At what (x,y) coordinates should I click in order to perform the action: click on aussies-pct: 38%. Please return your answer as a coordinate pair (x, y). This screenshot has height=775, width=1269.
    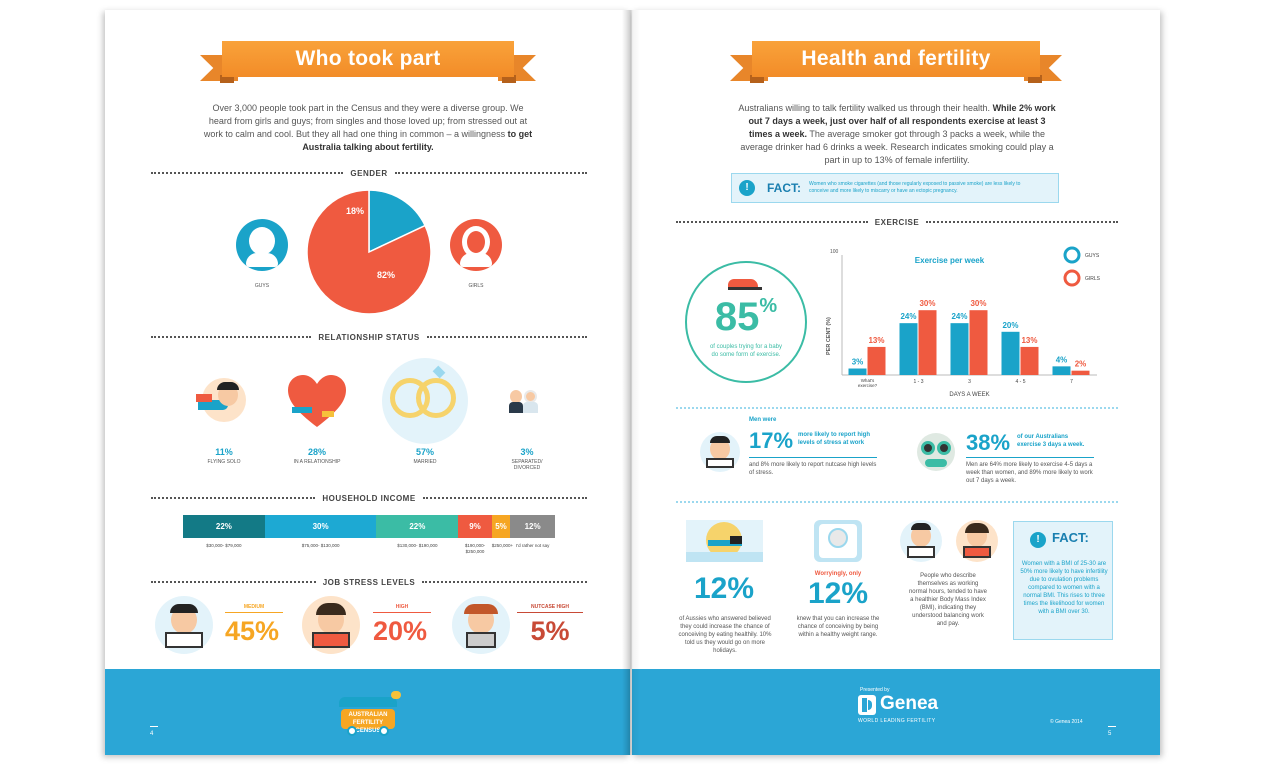
    Looking at the image, I should click on (988, 442).